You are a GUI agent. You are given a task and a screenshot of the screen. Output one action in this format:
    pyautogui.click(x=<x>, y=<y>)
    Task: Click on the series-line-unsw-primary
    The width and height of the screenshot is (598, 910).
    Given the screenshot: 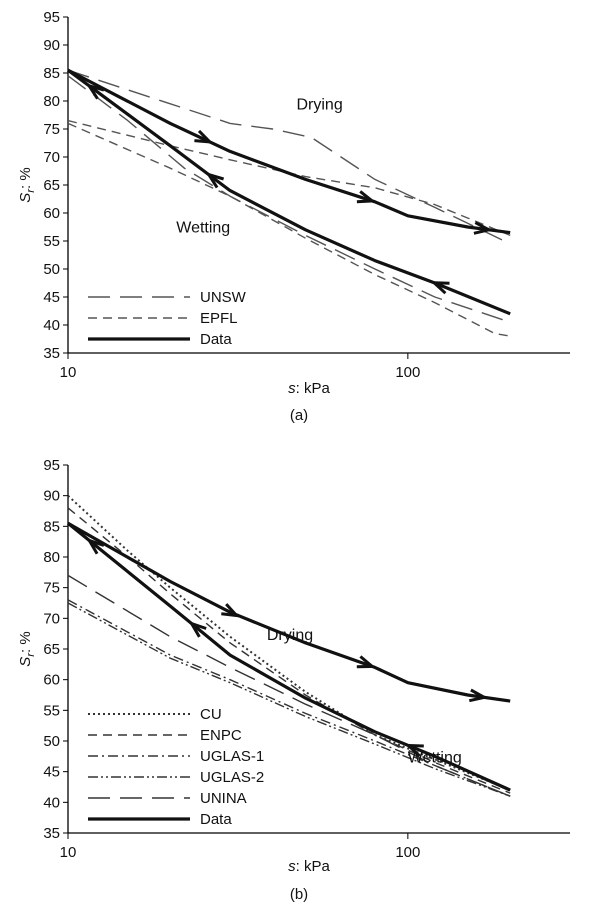 What is the action you would take?
    pyautogui.click(x=289, y=157)
    